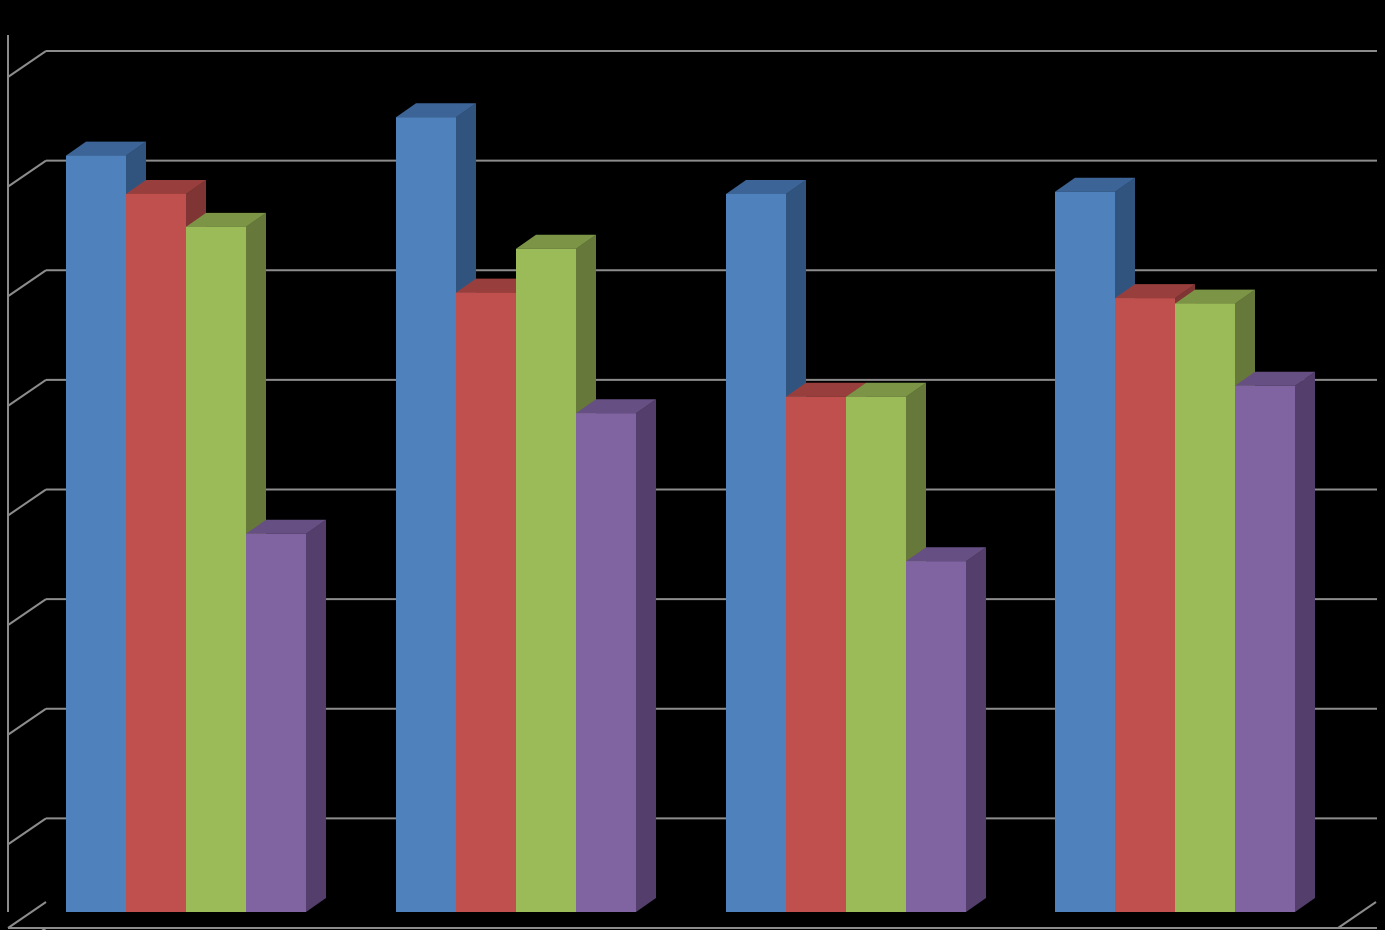 This screenshot has height=930, width=1385. What do you see at coordinates (1357, 915) in the screenshot?
I see `floor-right-edge` at bounding box center [1357, 915].